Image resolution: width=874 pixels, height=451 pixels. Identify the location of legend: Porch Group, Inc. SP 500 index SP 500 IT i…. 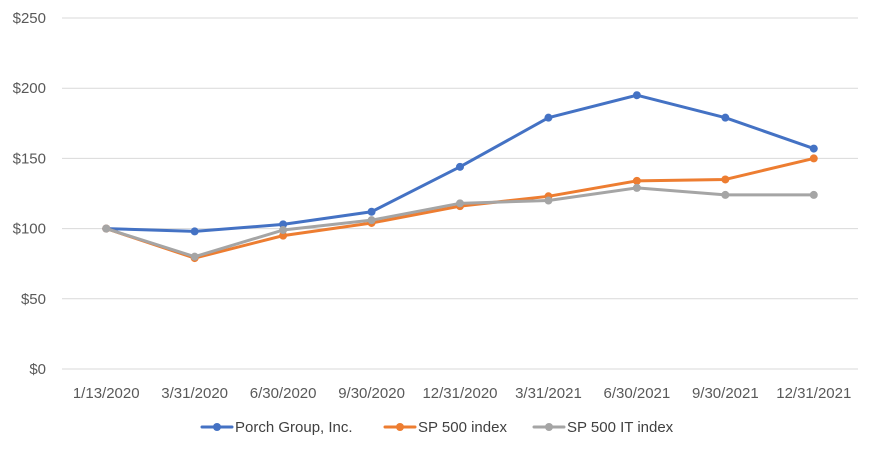
(437, 427).